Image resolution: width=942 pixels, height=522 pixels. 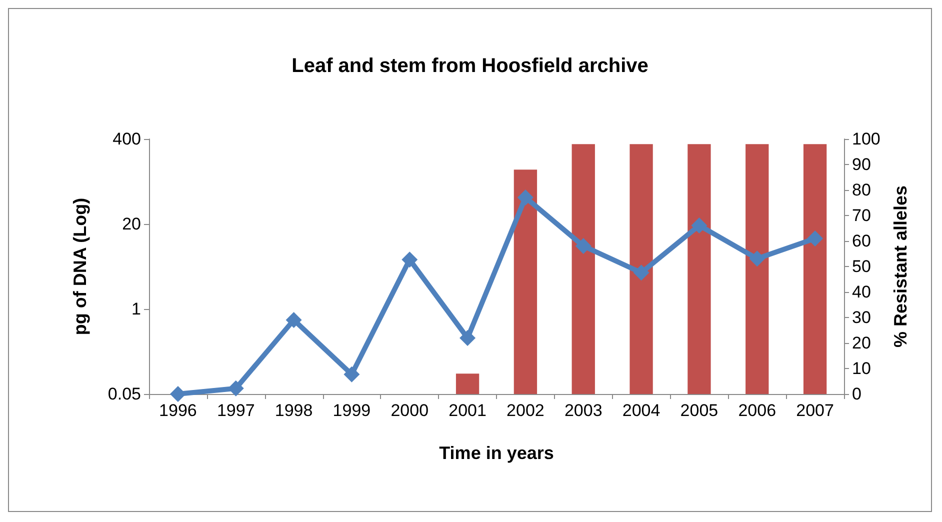 What do you see at coordinates (470, 66) in the screenshot?
I see `chart-title: Leaf and stem from Hoosfield archive` at bounding box center [470, 66].